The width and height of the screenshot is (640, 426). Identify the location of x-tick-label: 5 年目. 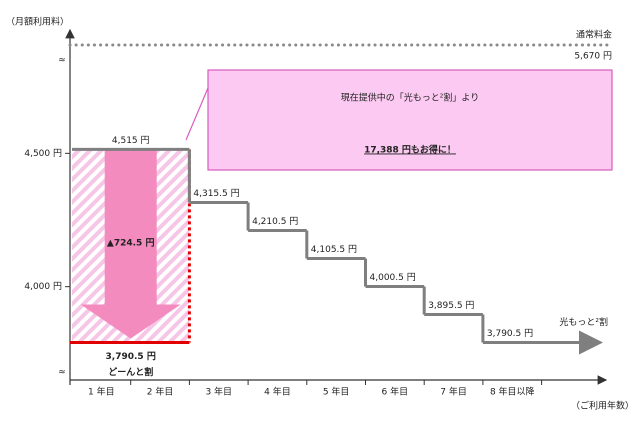
(336, 392).